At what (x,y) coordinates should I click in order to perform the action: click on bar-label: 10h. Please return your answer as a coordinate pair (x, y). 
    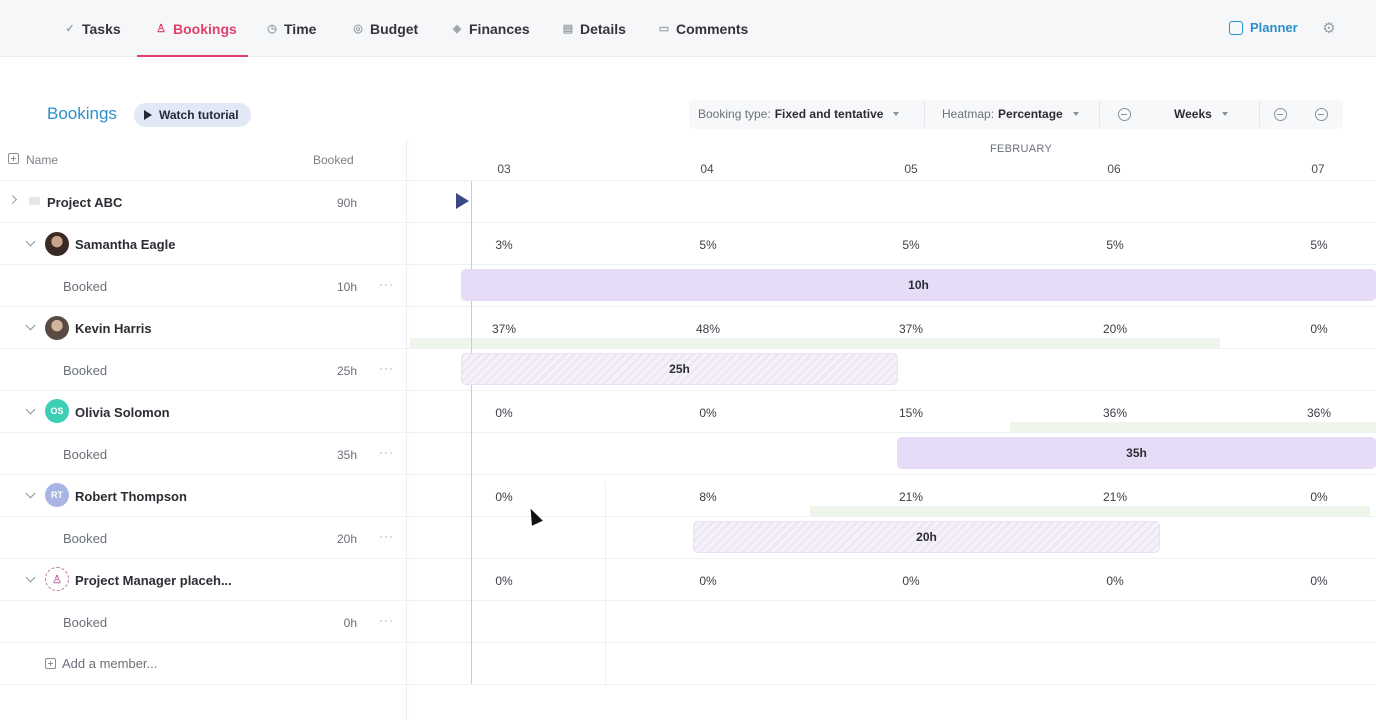
    Looking at the image, I should click on (918, 285).